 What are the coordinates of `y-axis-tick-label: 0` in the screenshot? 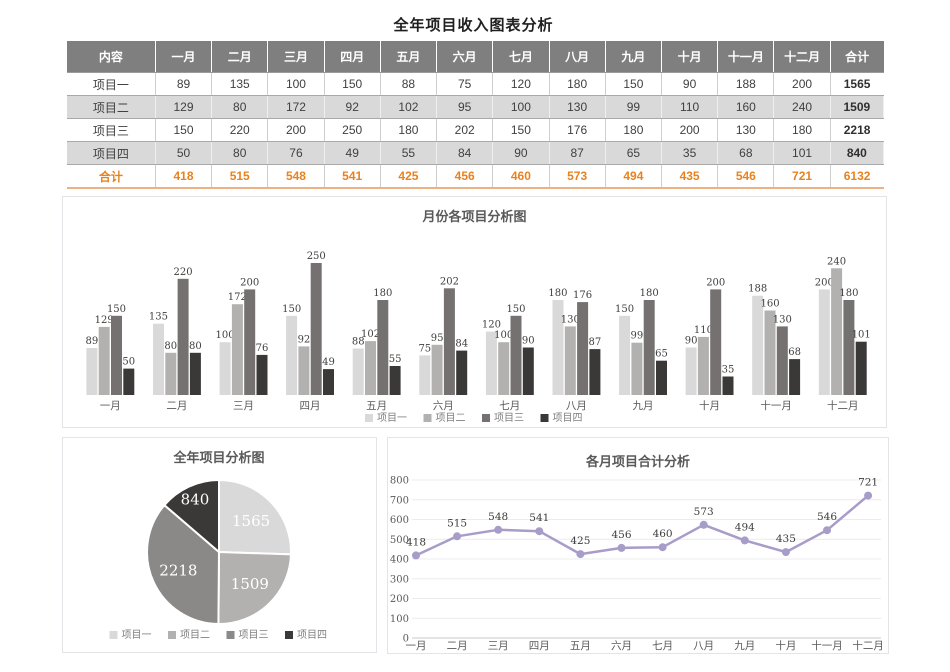 It's located at (406, 639).